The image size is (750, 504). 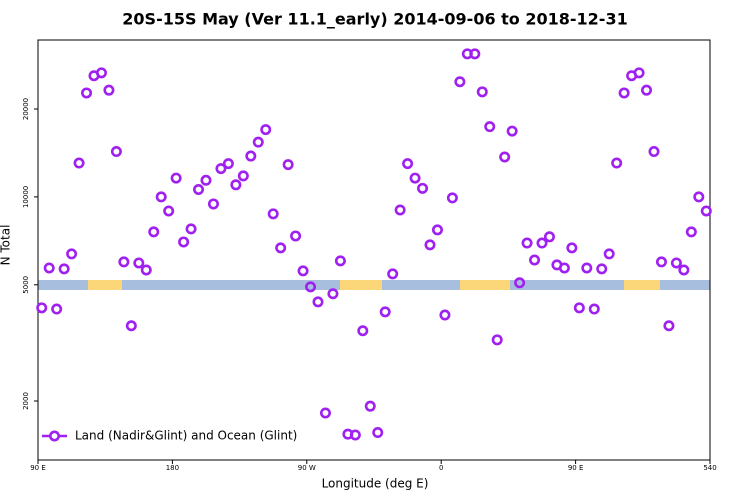 What do you see at coordinates (26, 401) in the screenshot?
I see `y-tick-label: 2000` at bounding box center [26, 401].